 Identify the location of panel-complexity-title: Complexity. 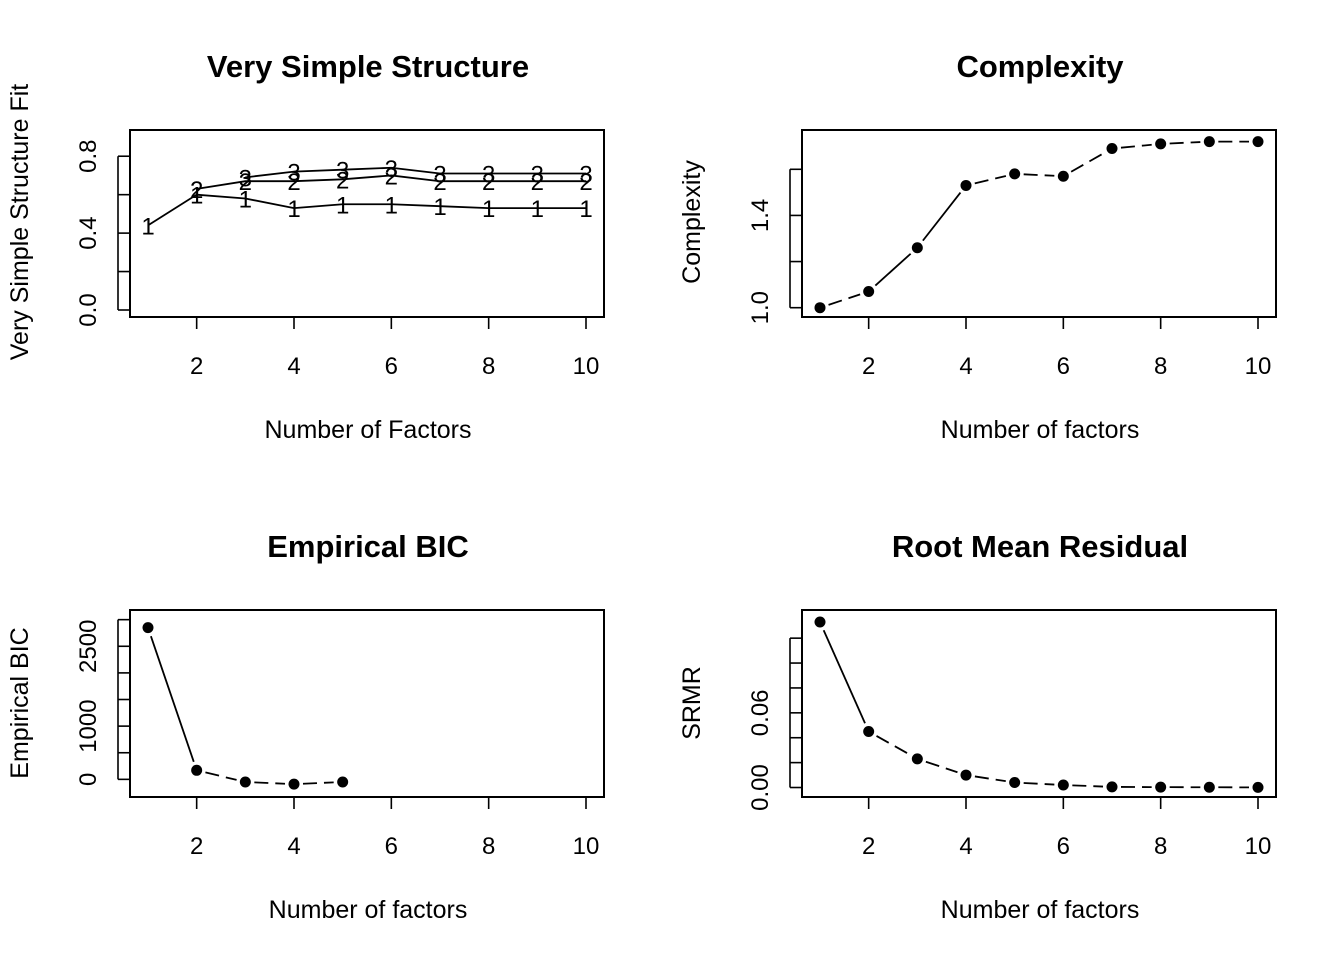
(1040, 66).